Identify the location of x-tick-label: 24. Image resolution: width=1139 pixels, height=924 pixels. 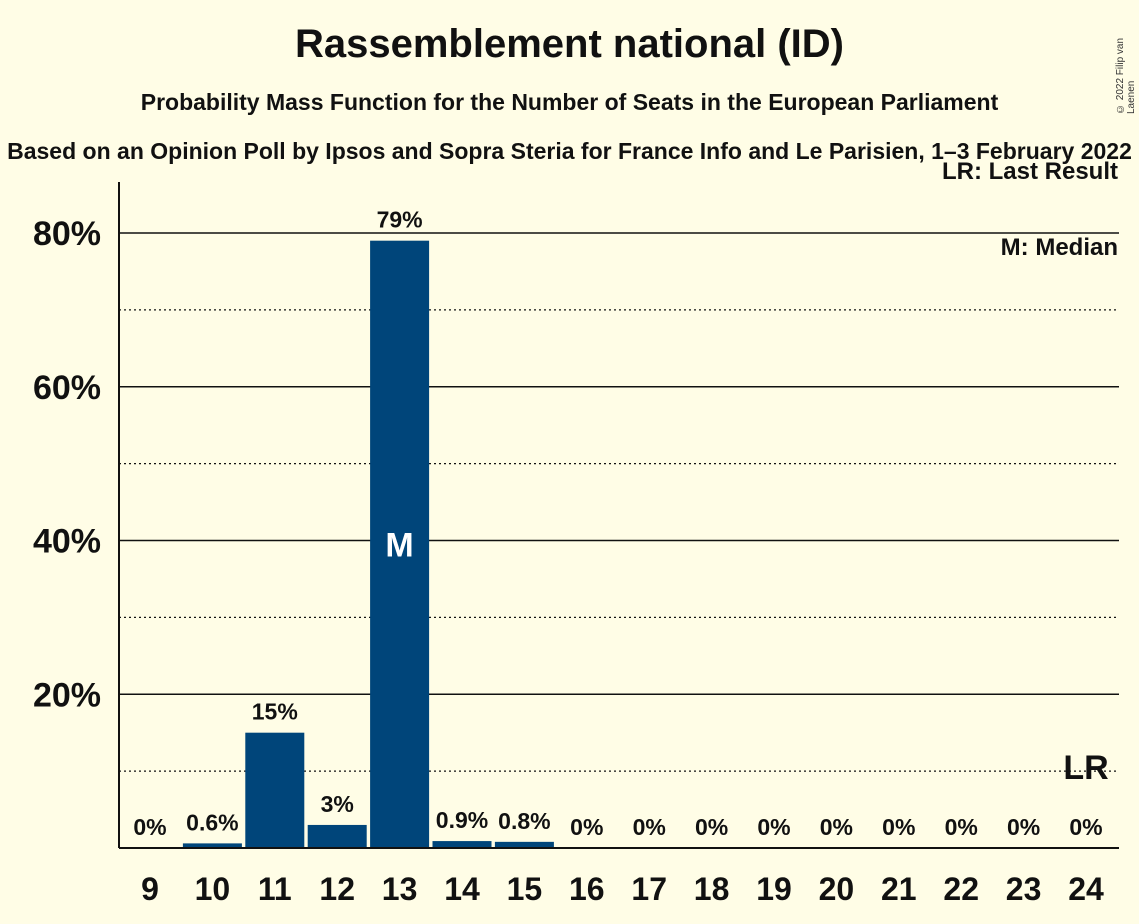
(1086, 889).